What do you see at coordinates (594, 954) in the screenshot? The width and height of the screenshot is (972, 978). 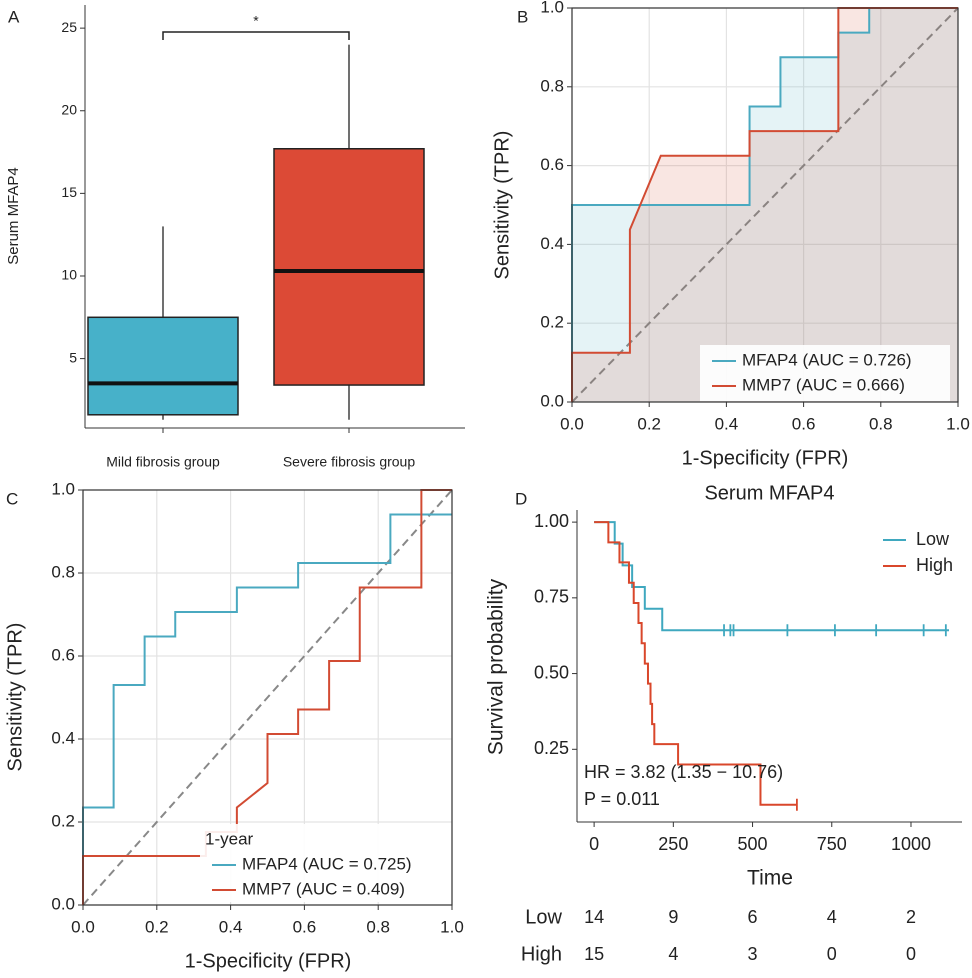 I see `risk-count: 15` at bounding box center [594, 954].